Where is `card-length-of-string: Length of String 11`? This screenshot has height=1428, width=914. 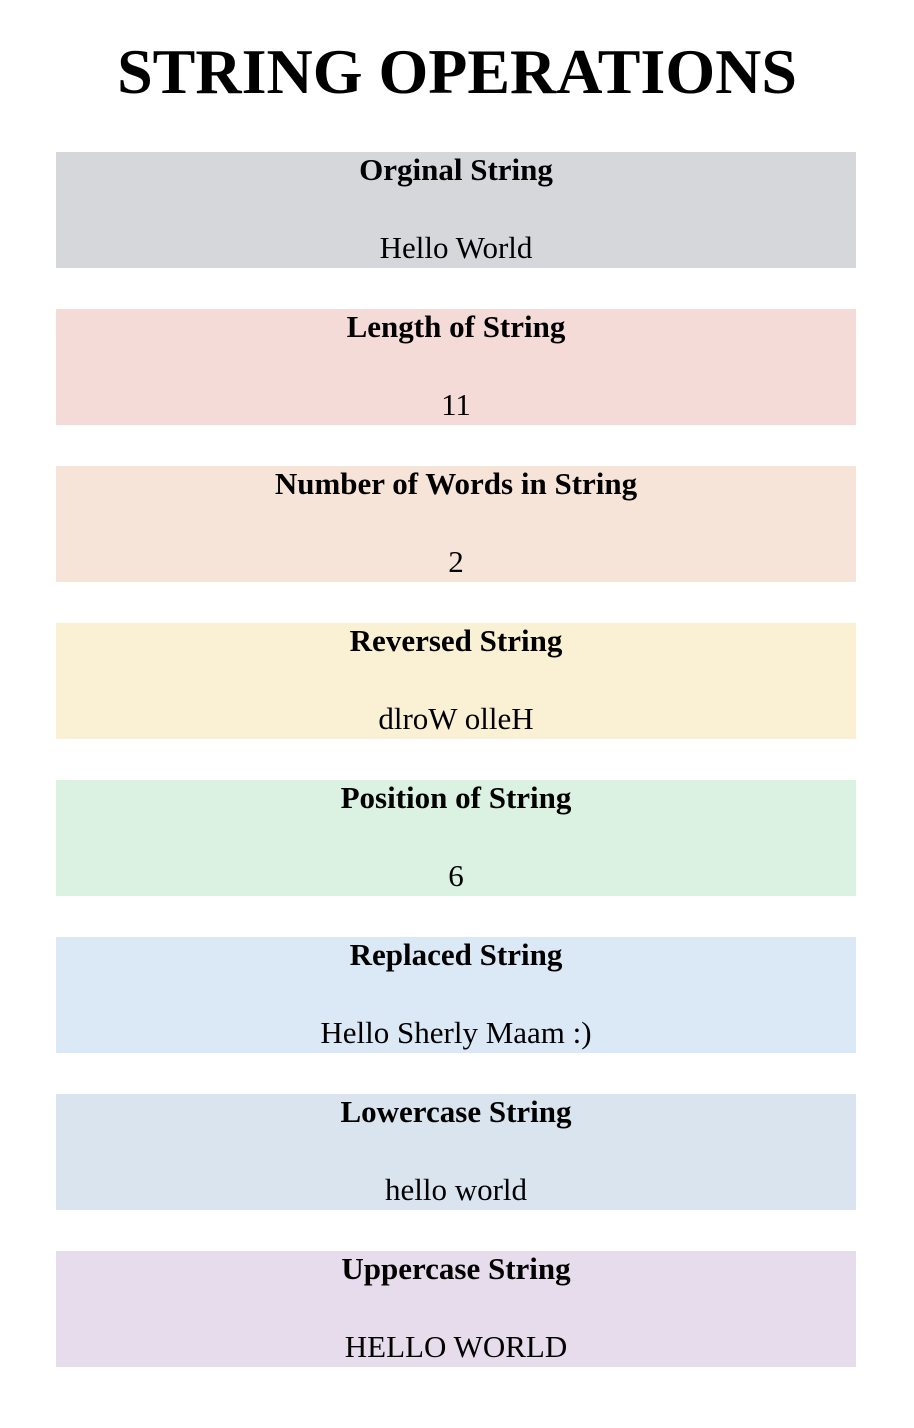
card-length-of-string: Length of String 11 is located at coordinates (456, 367).